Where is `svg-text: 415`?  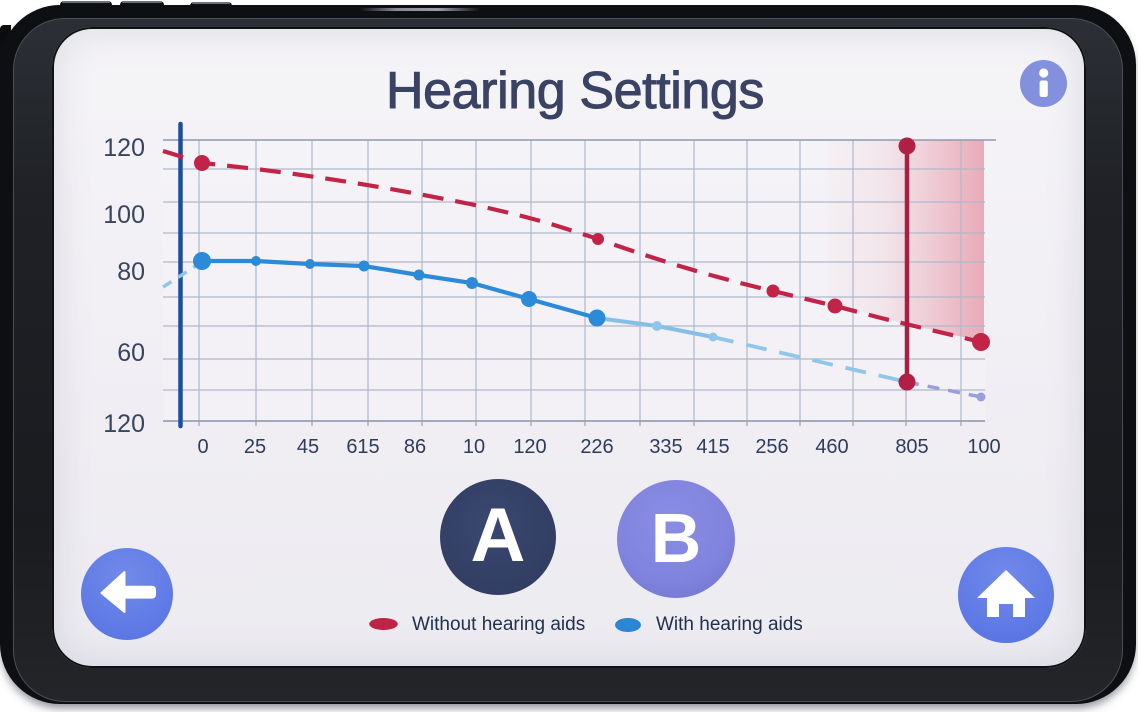
svg-text: 415 is located at coordinates (712, 447).